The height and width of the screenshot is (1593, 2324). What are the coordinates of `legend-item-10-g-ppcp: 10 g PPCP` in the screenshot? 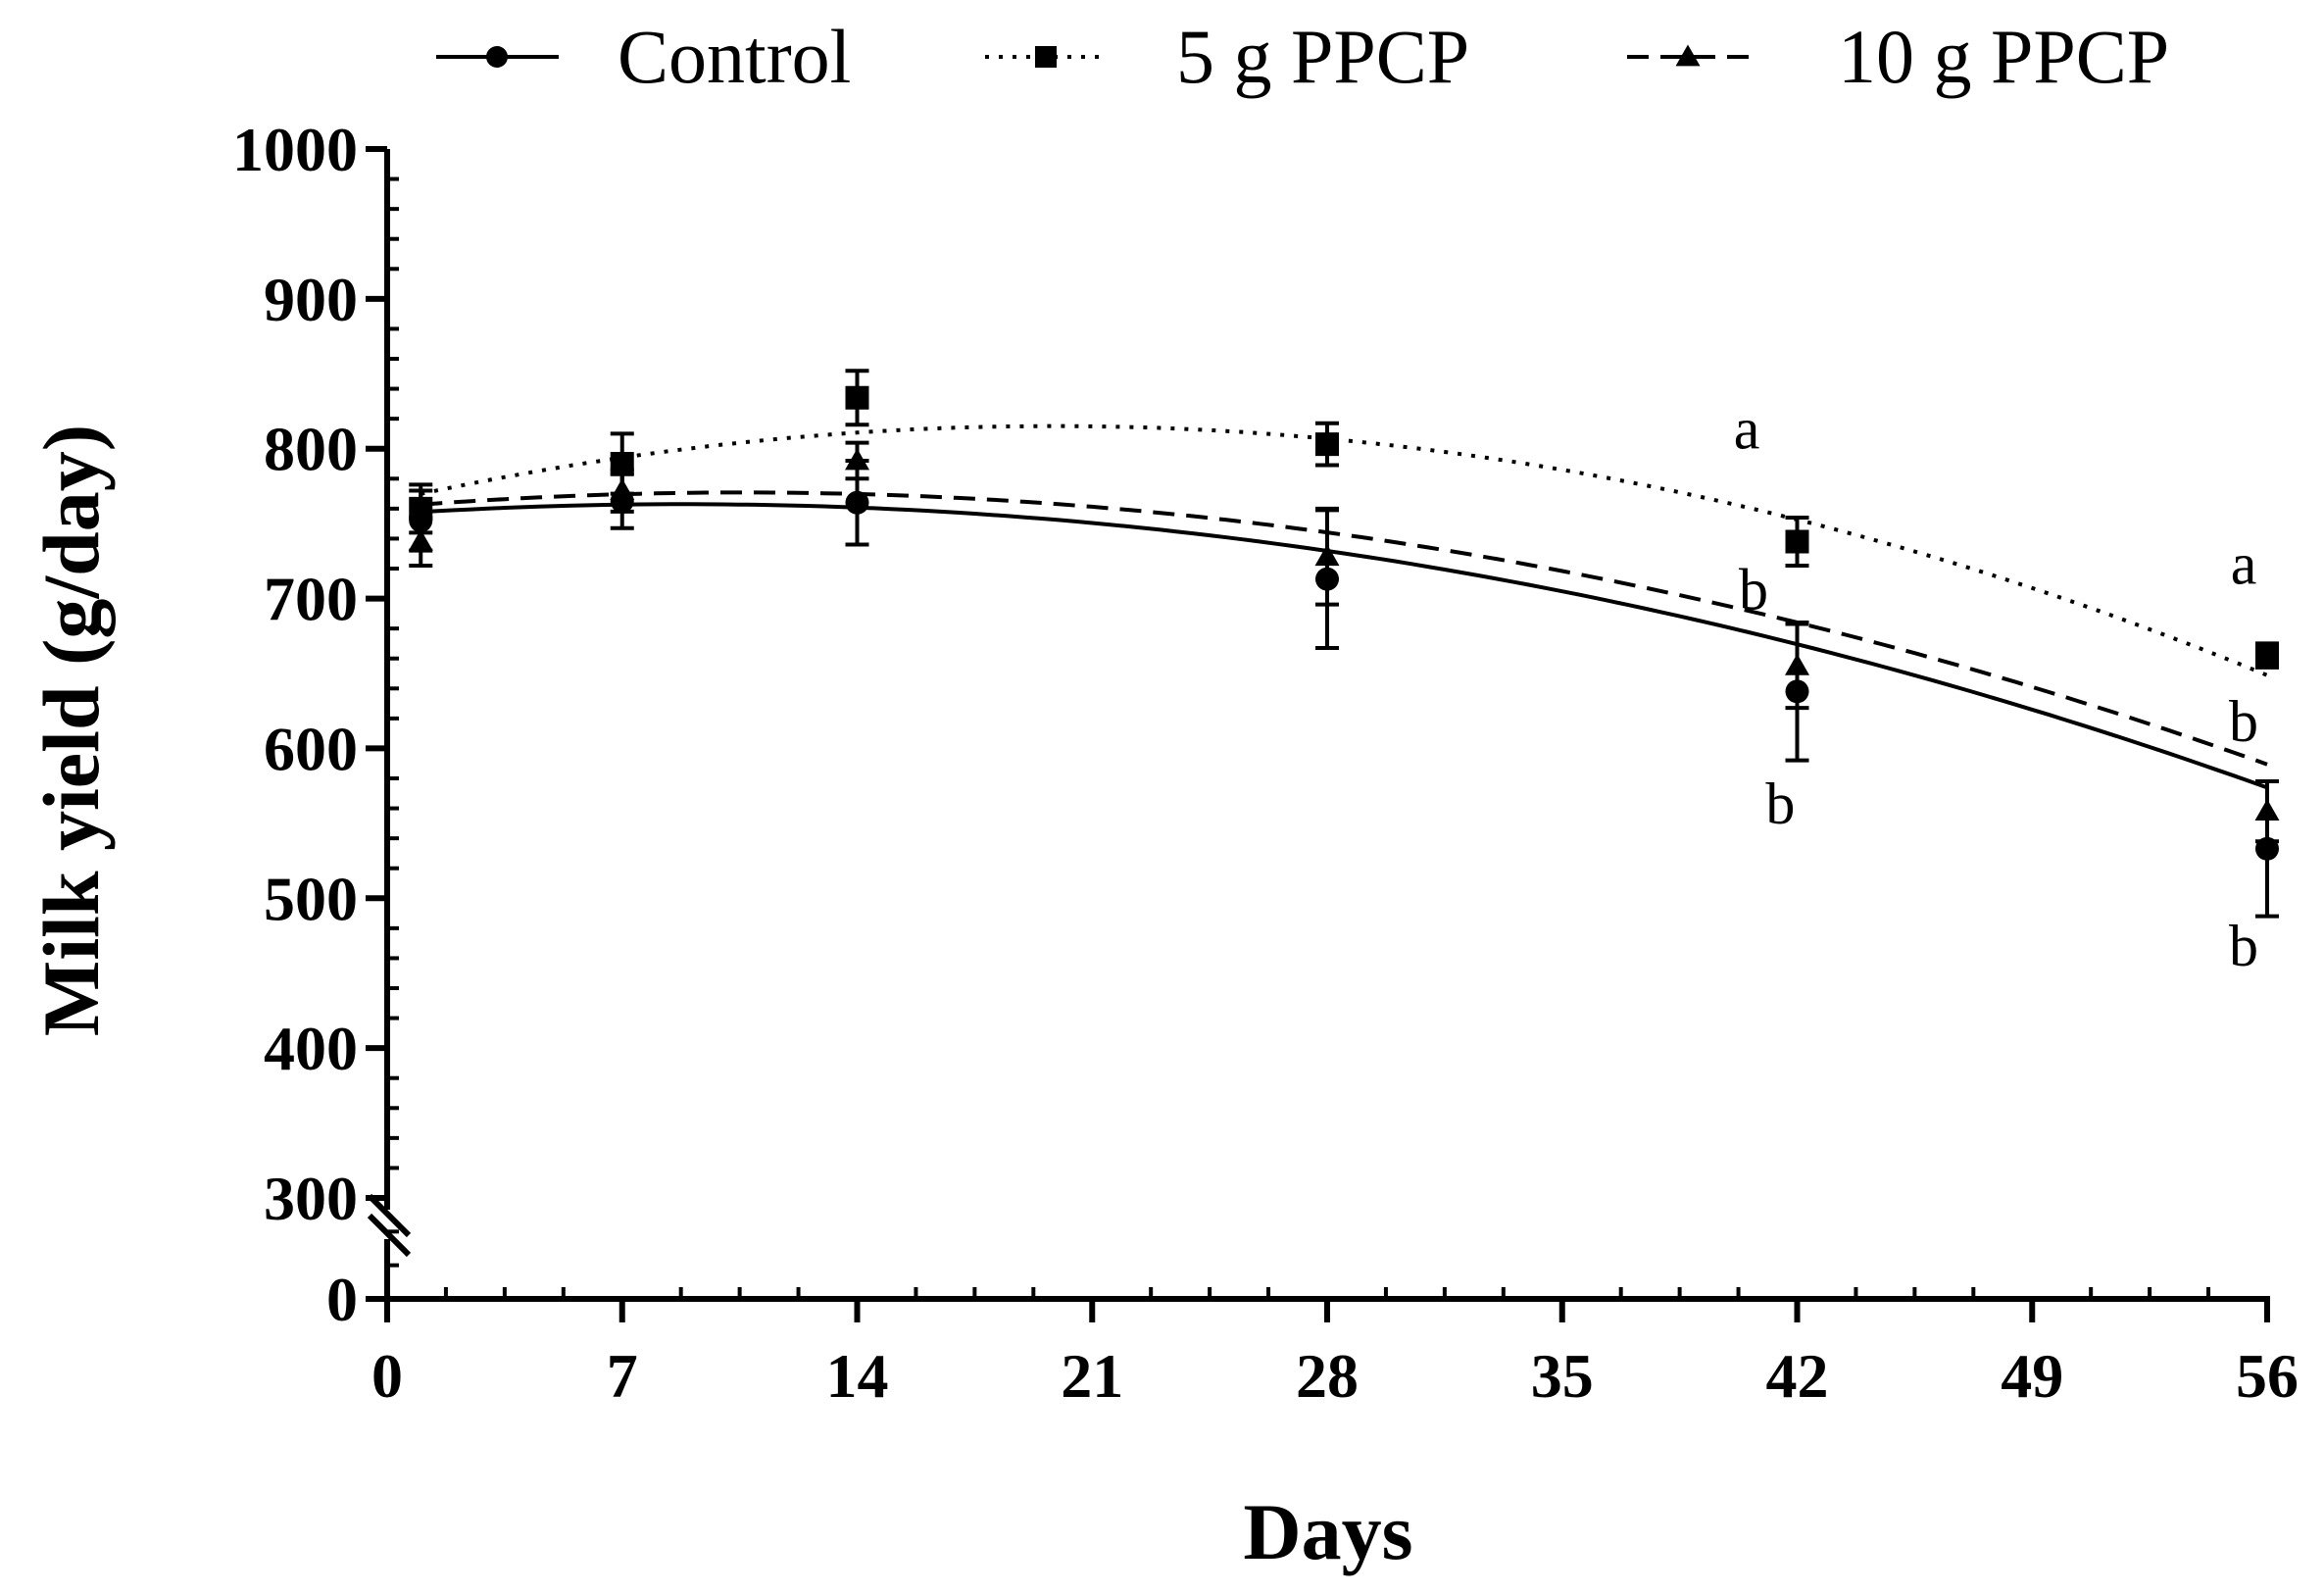 It's located at (1898, 56).